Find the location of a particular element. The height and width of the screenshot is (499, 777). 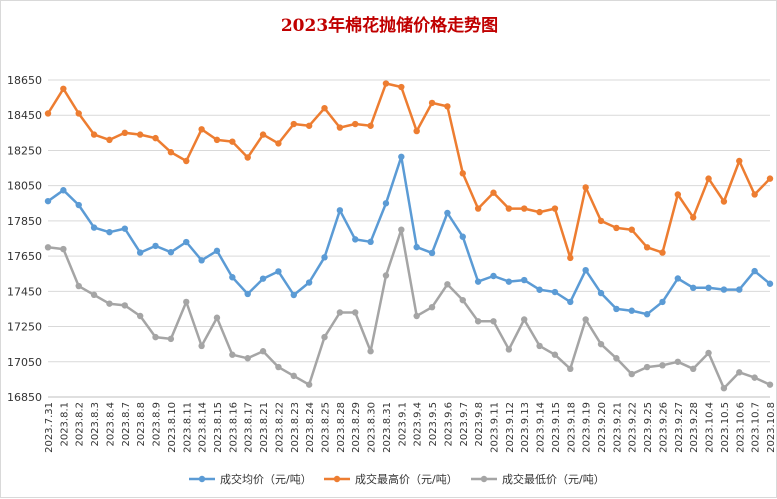

x-tick-label: 2023.10.7 is located at coordinates (756, 427).